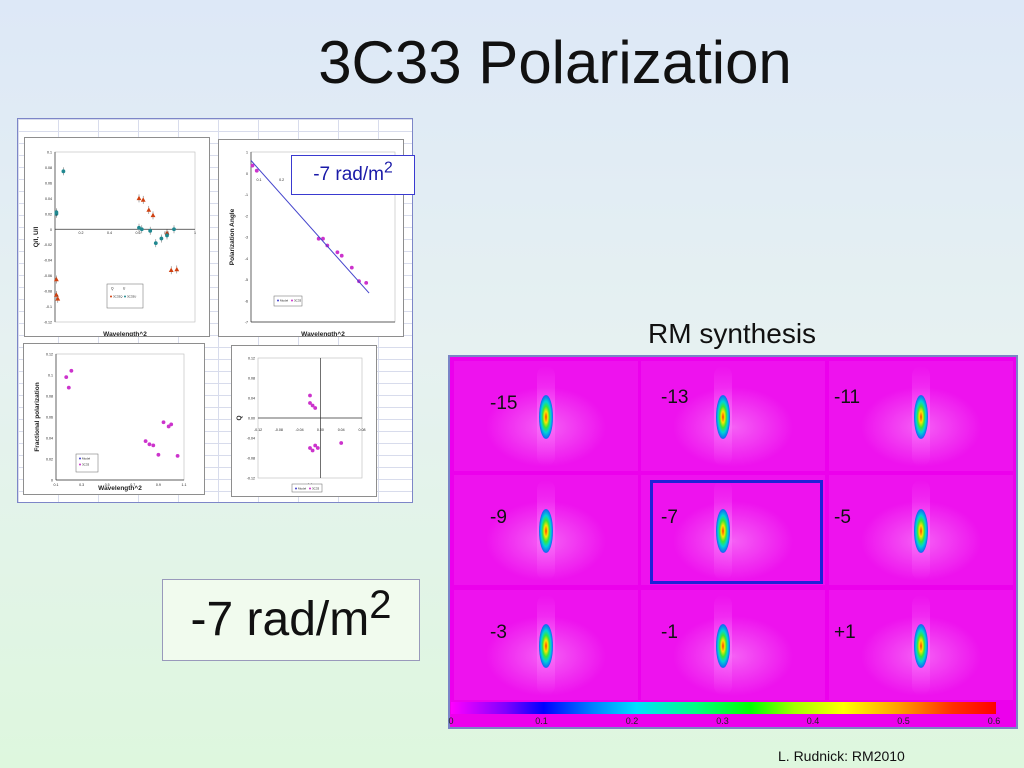  What do you see at coordinates (842, 517) in the screenshot?
I see `rm-cell-label: -5` at bounding box center [842, 517].